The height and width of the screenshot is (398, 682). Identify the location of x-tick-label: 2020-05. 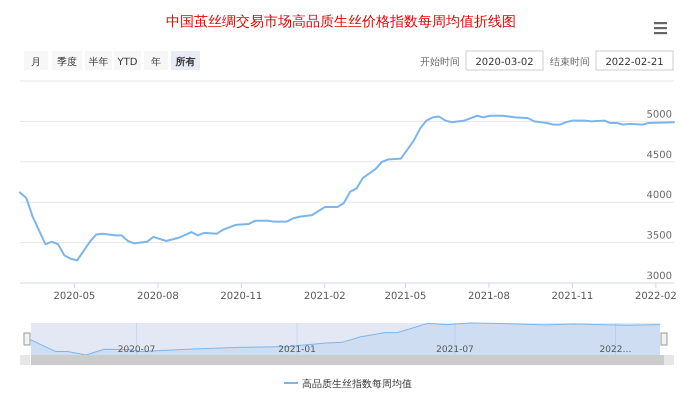
(75, 296).